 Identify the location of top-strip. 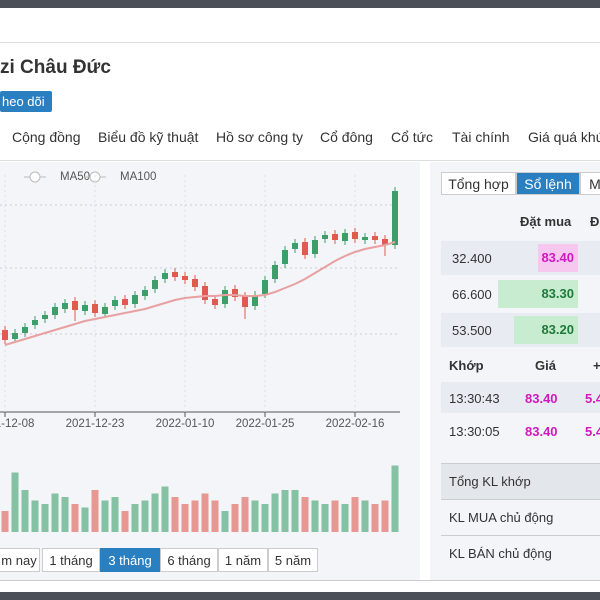
(300, 4).